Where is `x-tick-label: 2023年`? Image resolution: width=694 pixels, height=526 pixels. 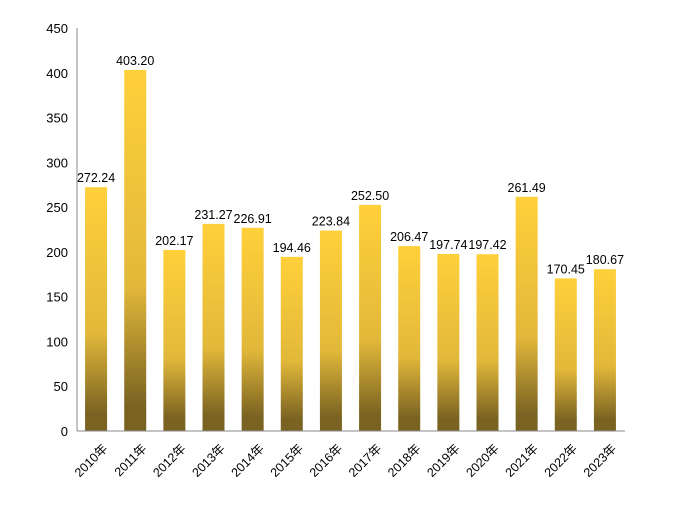 x-tick-label: 2023年 is located at coordinates (600, 460).